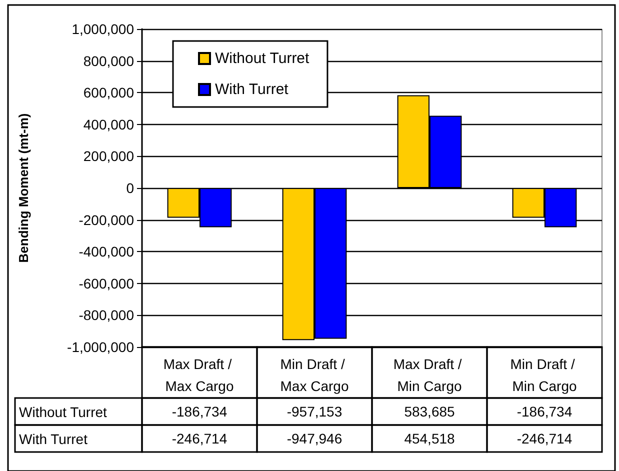 The height and width of the screenshot is (471, 619). Describe the element at coordinates (103, 29) in the screenshot. I see `y-tick-label: 1,000,000` at that location.